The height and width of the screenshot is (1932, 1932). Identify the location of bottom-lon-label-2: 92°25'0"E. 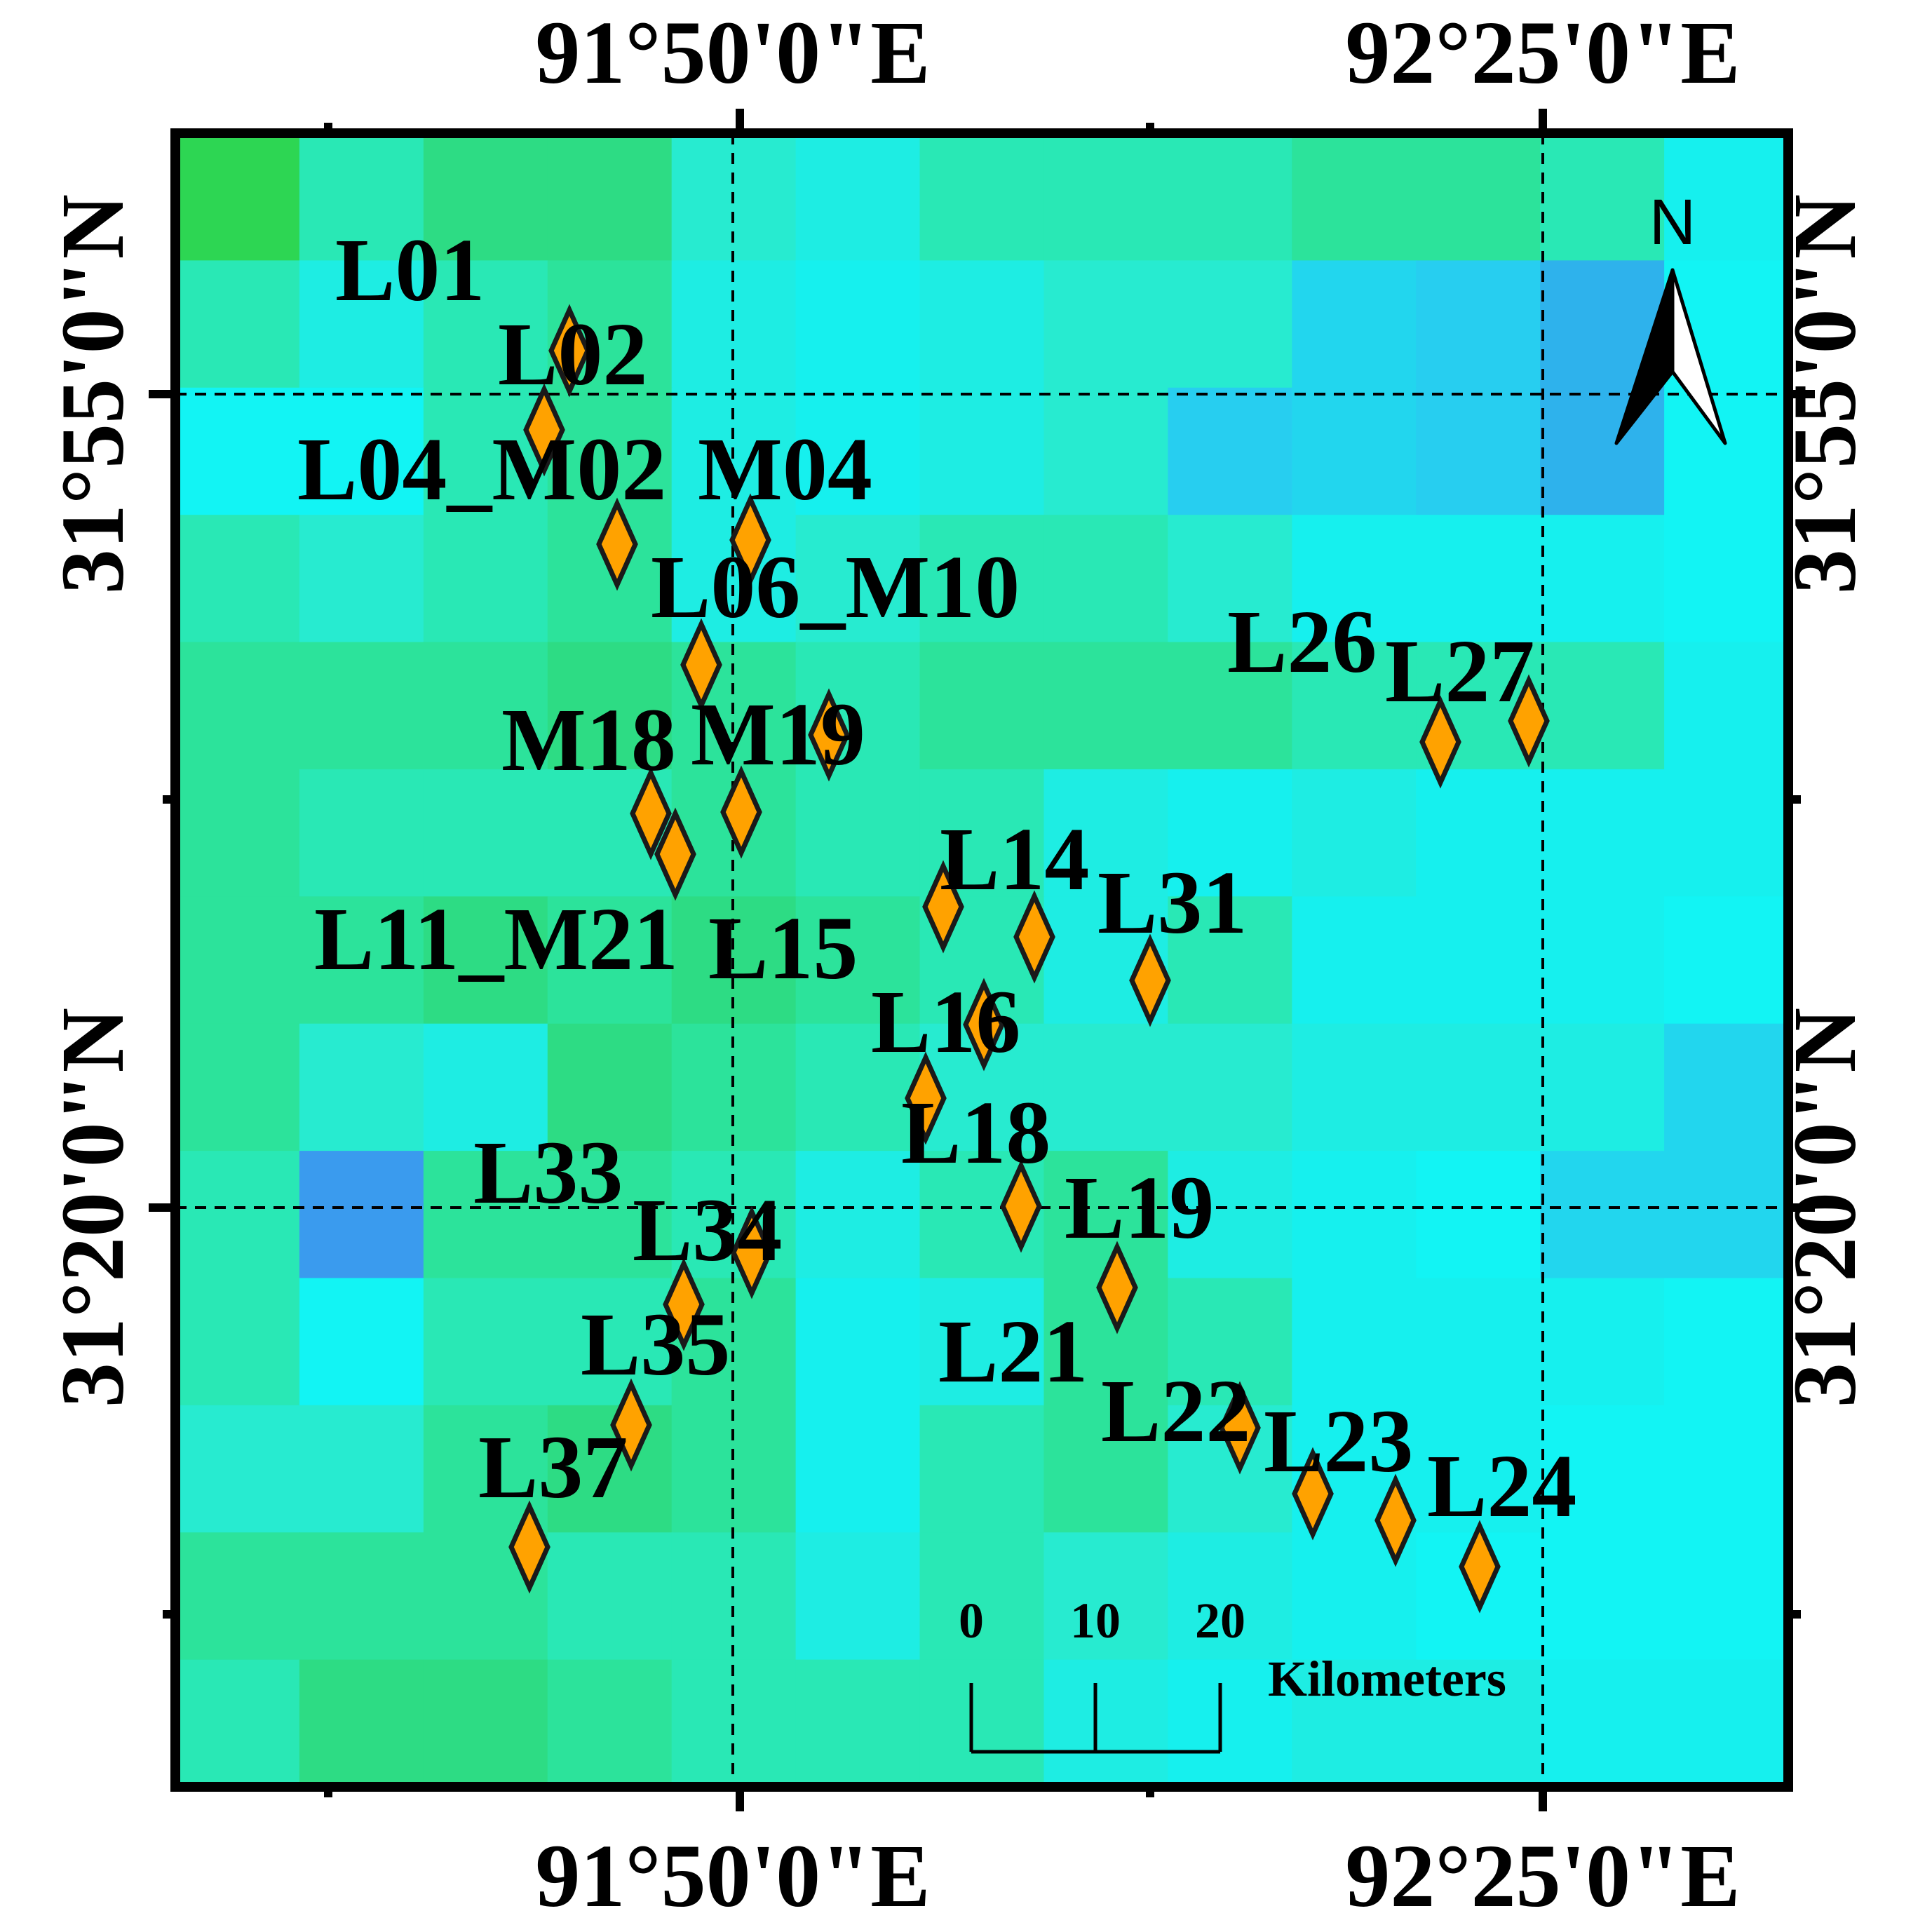
(1542, 1876).